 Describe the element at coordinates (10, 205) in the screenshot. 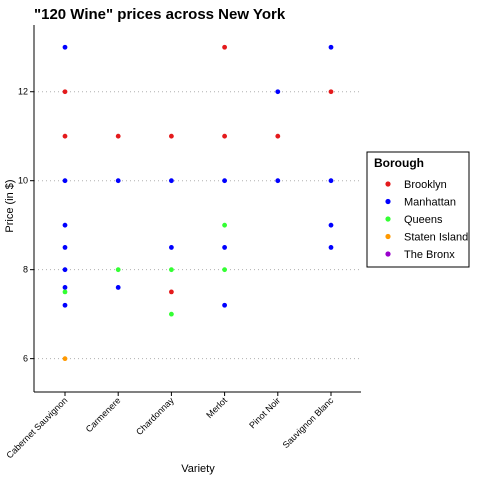

I see `y-axis-title: Price (in $)` at that location.